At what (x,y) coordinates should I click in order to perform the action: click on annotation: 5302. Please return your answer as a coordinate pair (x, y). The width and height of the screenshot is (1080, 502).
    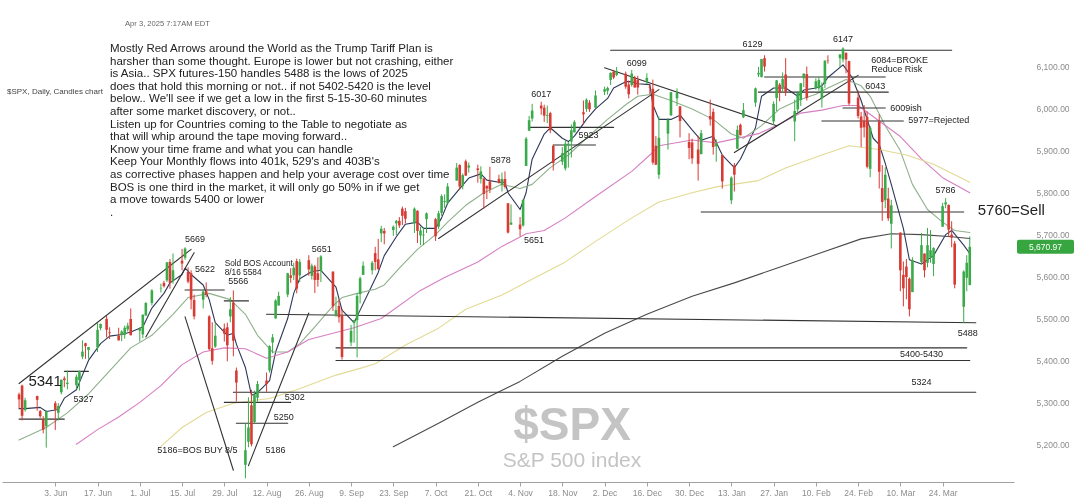
    Looking at the image, I should click on (294, 397).